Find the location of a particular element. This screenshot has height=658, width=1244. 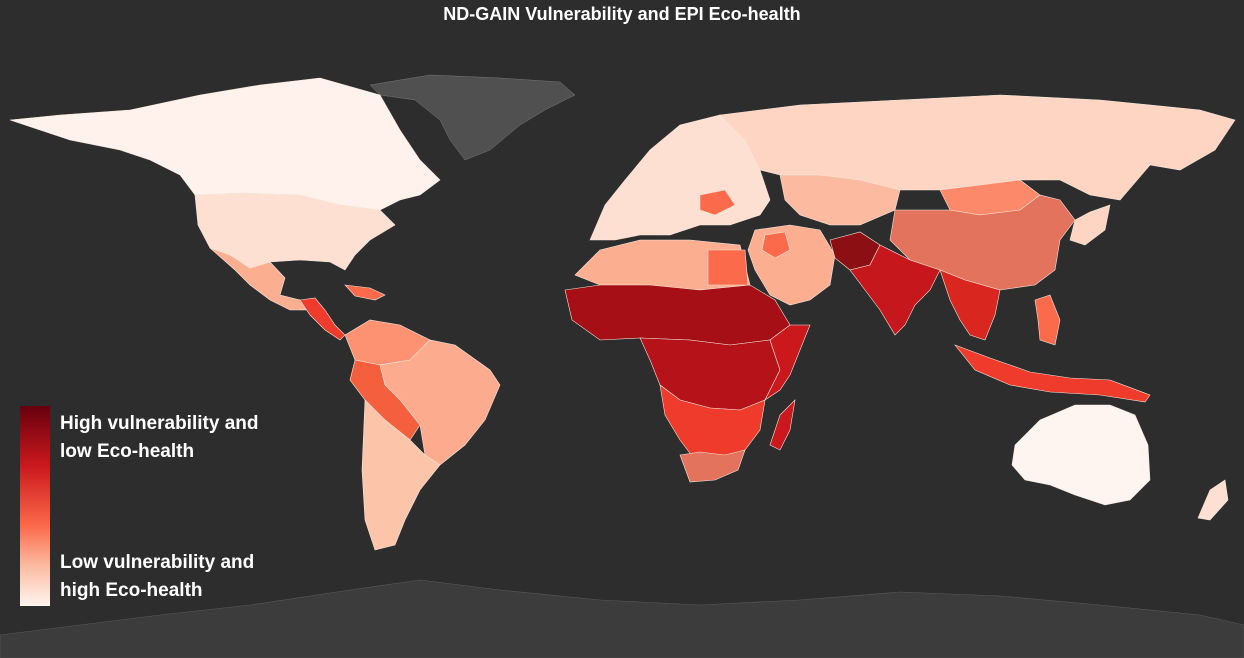

region-central-africa is located at coordinates (710, 374).